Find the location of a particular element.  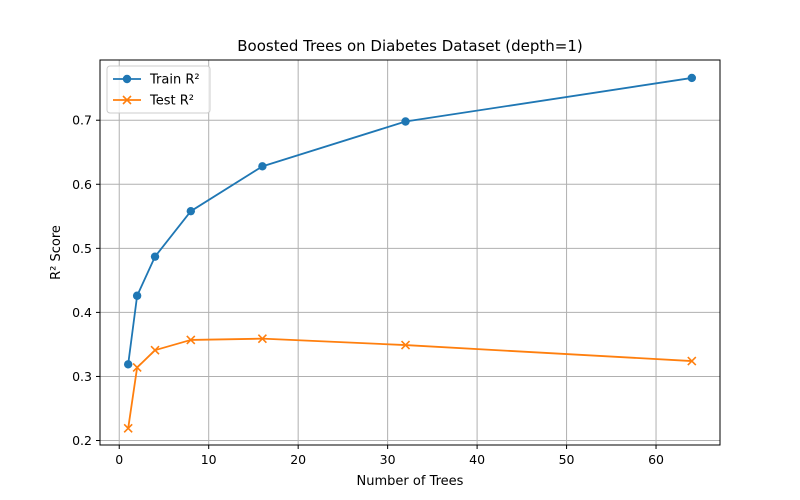

y-tick-label: 0.7 is located at coordinates (82, 120).